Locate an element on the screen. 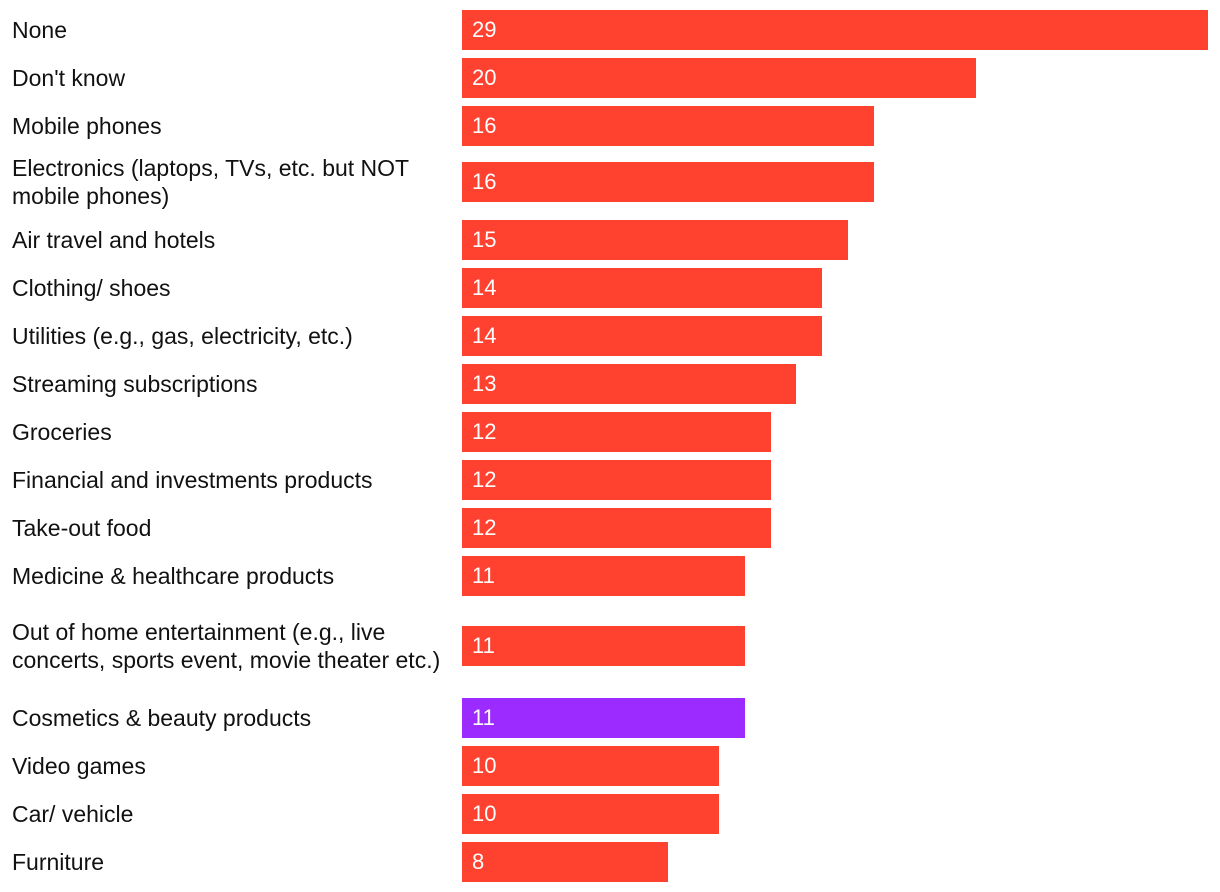  chart-row: Streaming subscriptions 13 is located at coordinates (610, 384).